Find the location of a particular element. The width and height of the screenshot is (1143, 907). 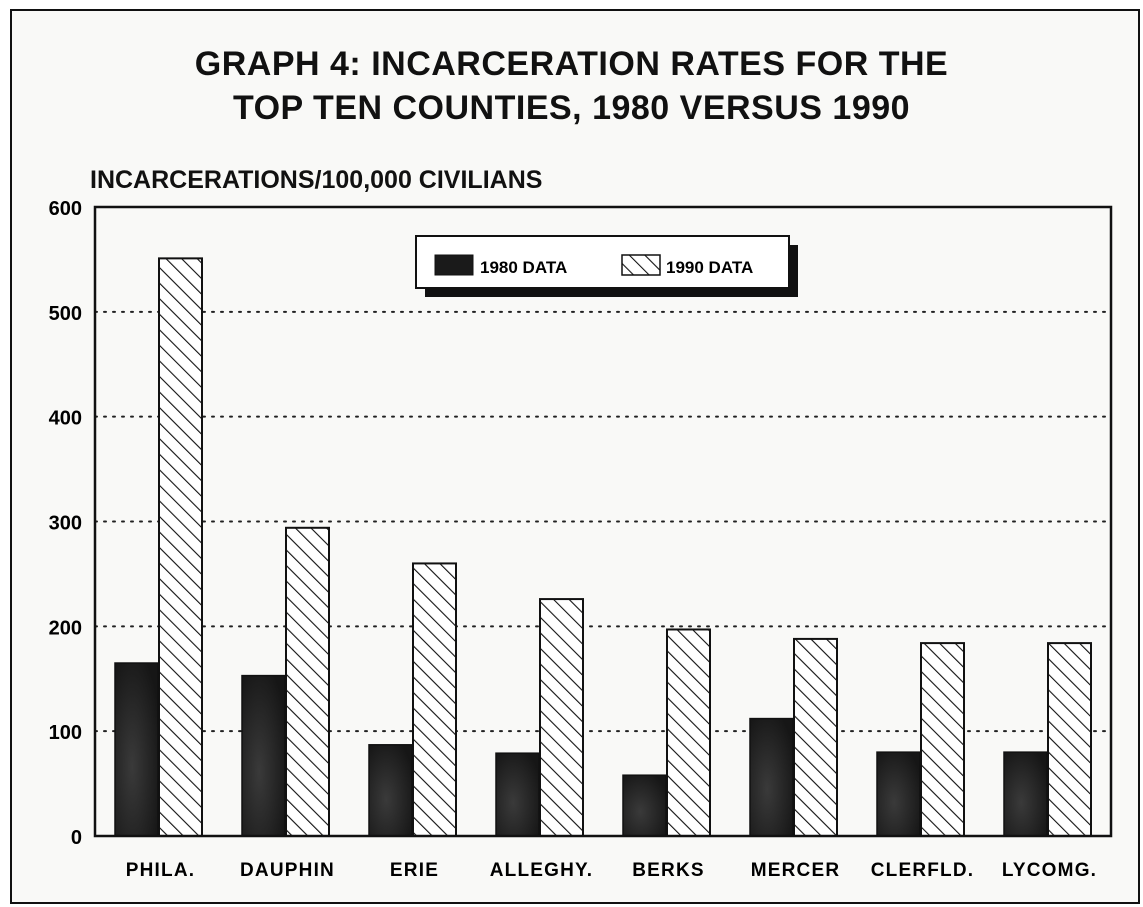

y-tick-label: 100 is located at coordinates (65, 733).